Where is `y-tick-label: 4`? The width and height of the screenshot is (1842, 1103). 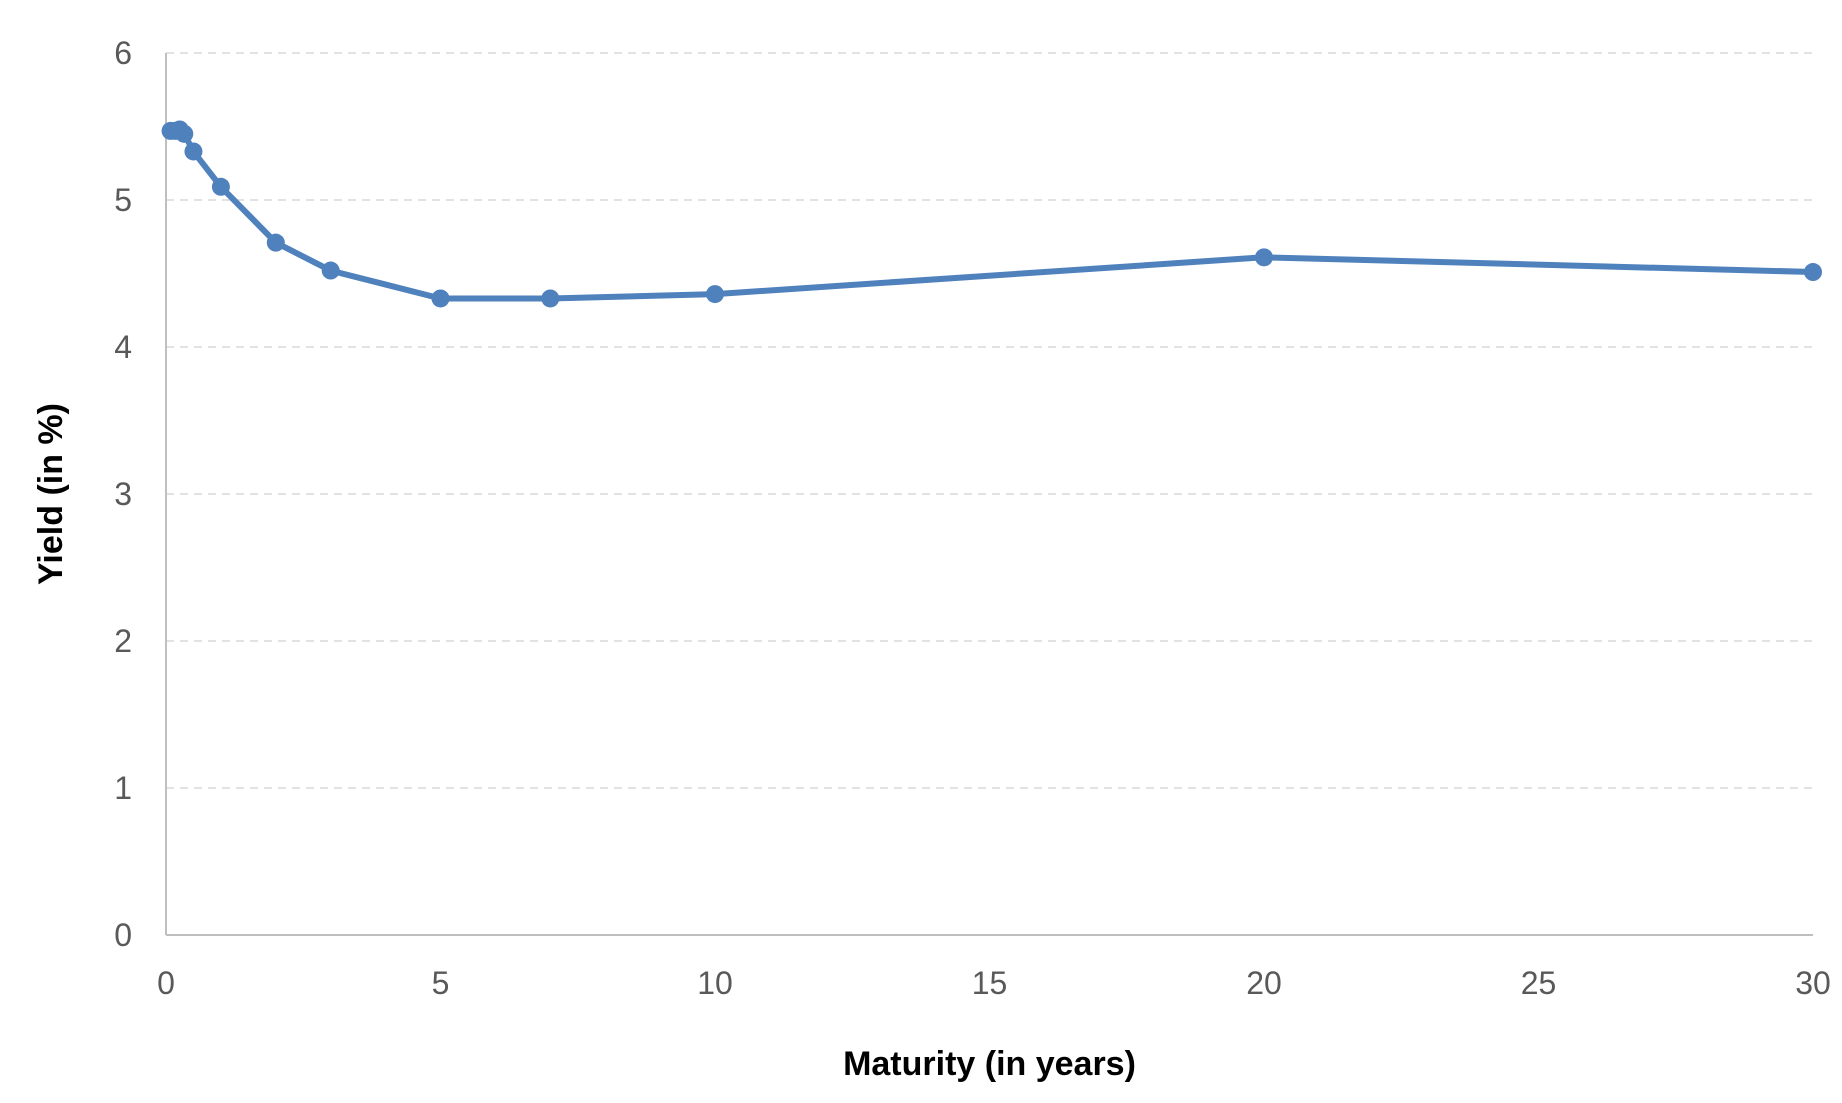
y-tick-label: 4 is located at coordinates (123, 347).